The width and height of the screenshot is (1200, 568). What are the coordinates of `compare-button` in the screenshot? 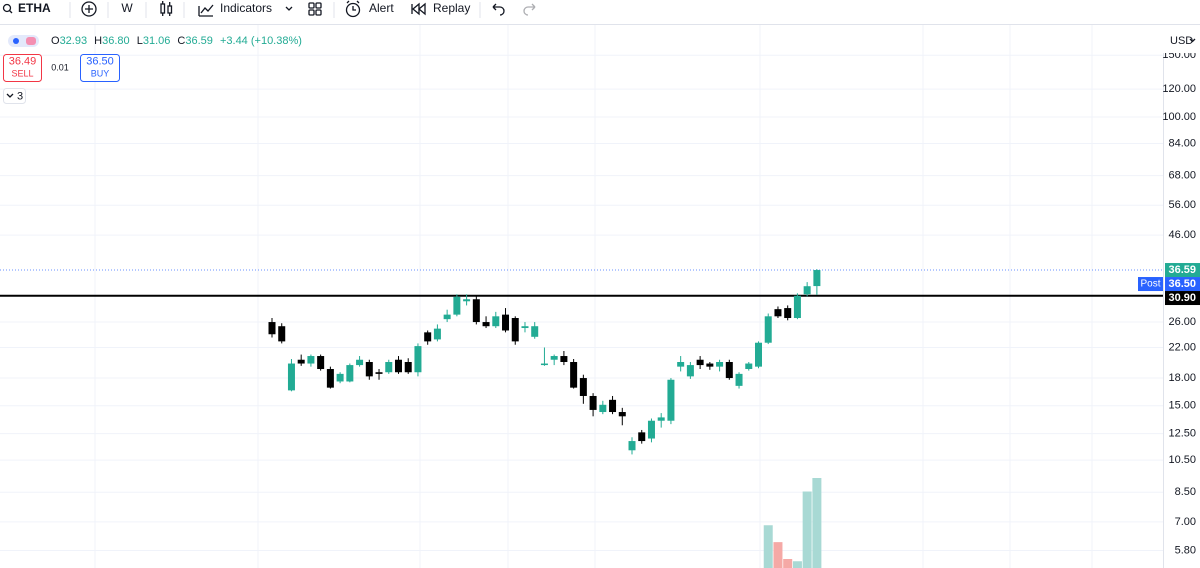 It's located at (89, 9).